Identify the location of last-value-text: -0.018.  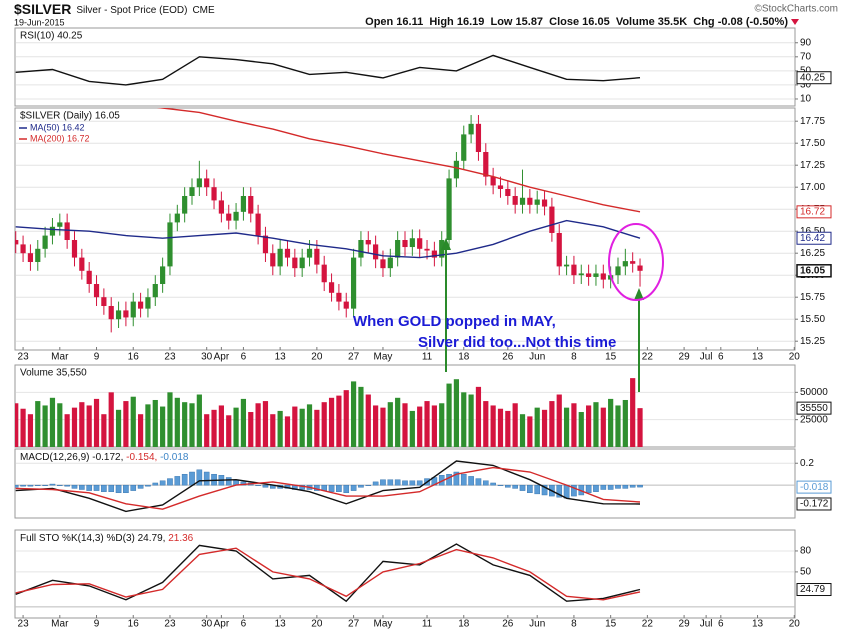
(814, 487).